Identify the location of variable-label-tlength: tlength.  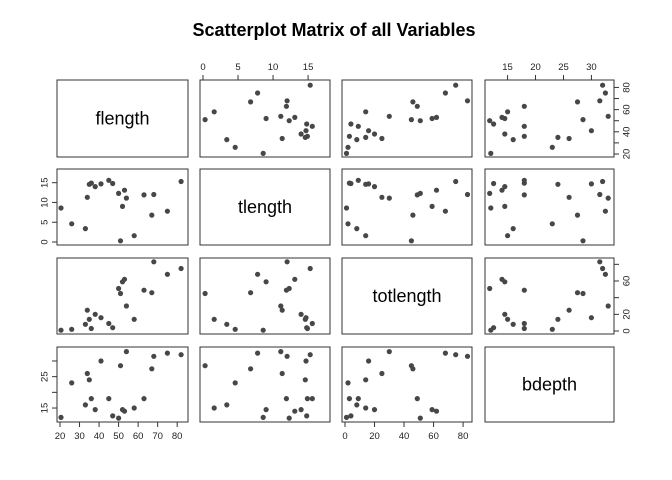
(265, 207).